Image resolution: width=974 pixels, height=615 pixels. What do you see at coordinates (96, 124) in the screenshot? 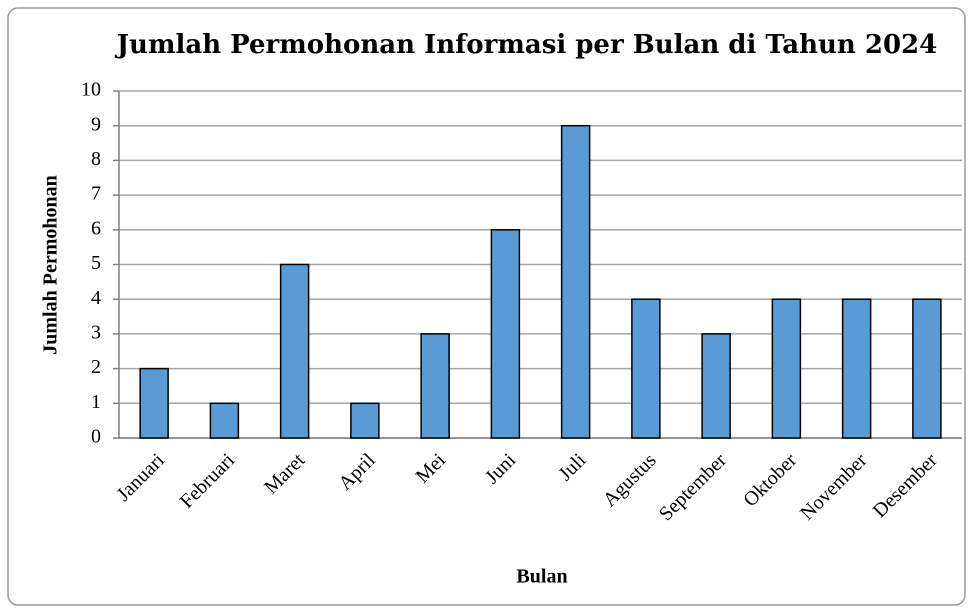
I see `y-tick-label: 9` at bounding box center [96, 124].